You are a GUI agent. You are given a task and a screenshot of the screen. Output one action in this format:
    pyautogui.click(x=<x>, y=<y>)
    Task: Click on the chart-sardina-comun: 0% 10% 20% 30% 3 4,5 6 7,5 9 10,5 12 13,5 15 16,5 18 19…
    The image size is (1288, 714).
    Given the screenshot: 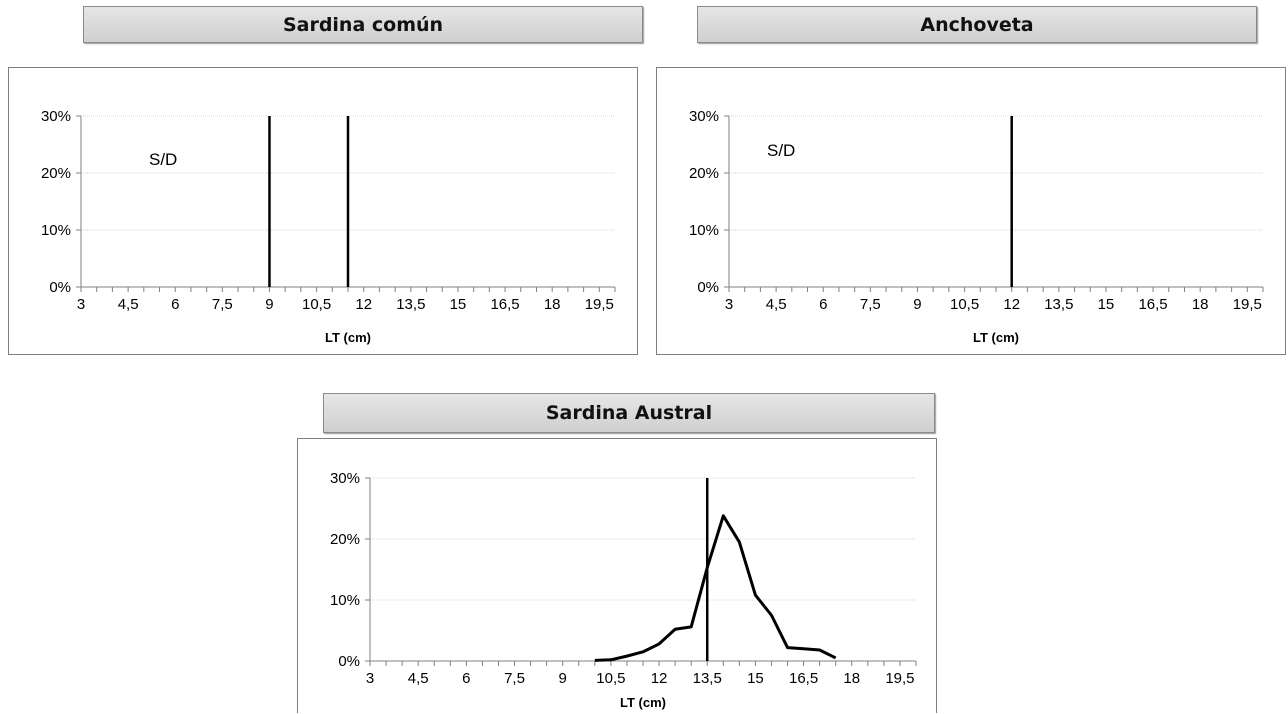 What is the action you would take?
    pyautogui.click(x=328, y=226)
    